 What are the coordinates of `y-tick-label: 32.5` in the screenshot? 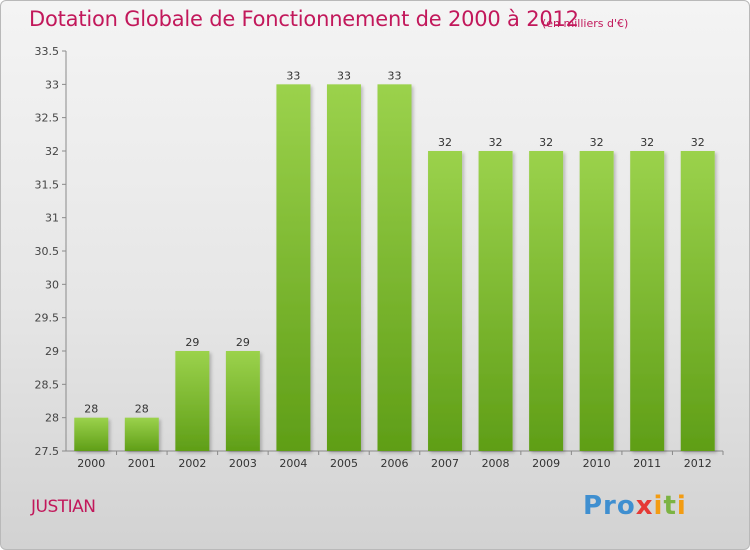 It's located at (47, 118).